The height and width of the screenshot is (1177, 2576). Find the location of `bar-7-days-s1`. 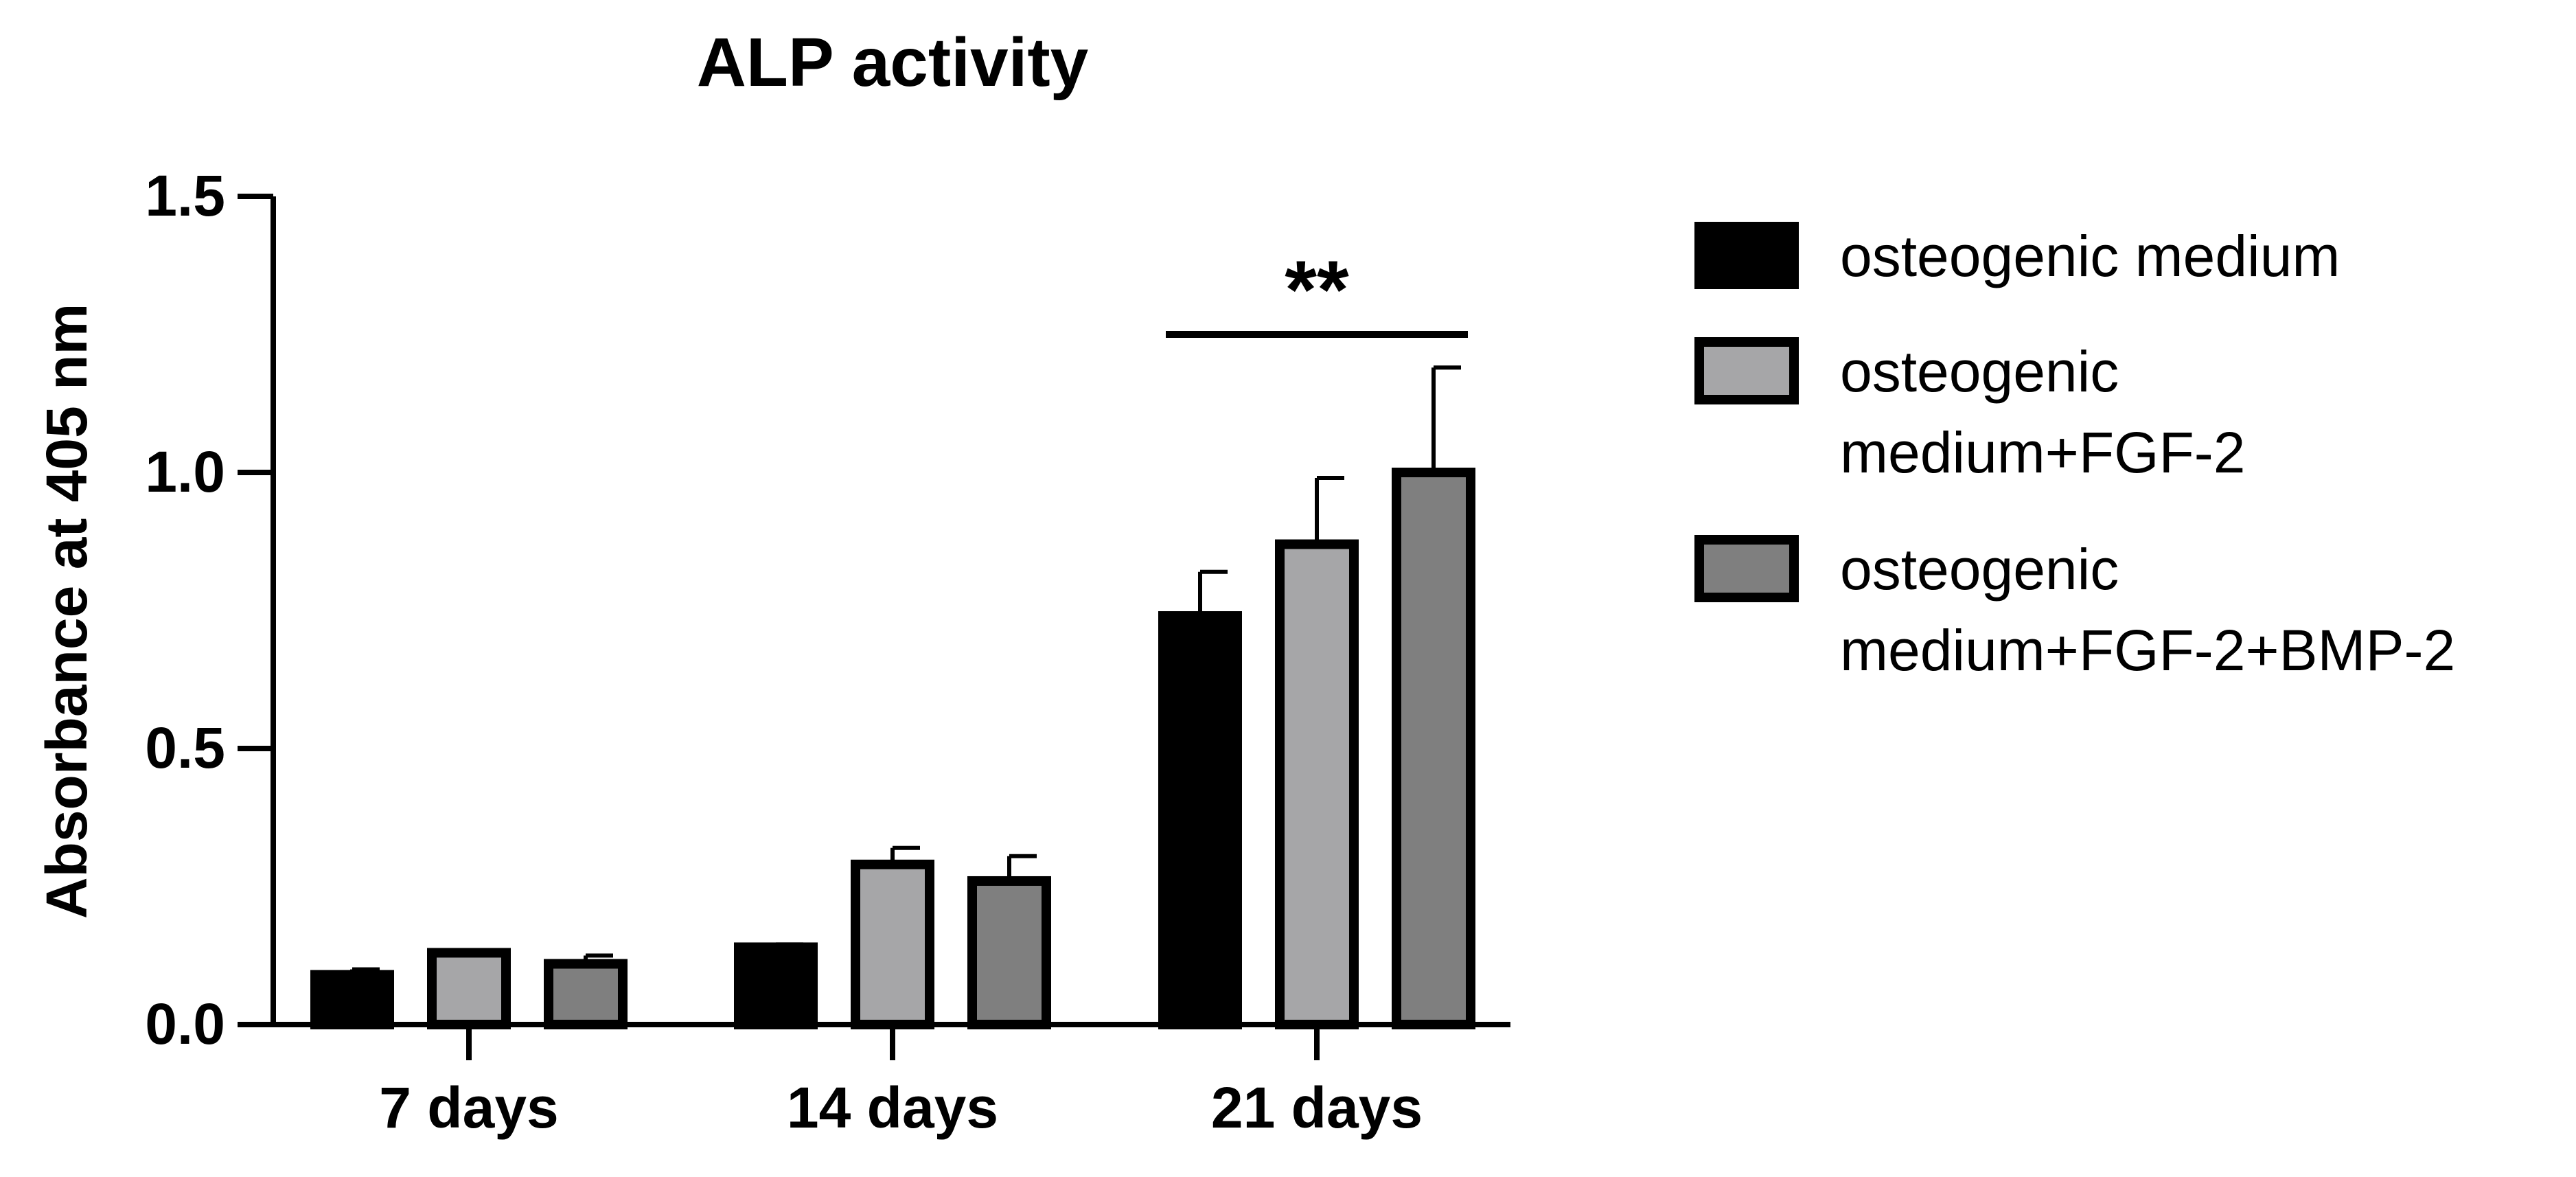

bar-7-days-s1 is located at coordinates (352, 1000).